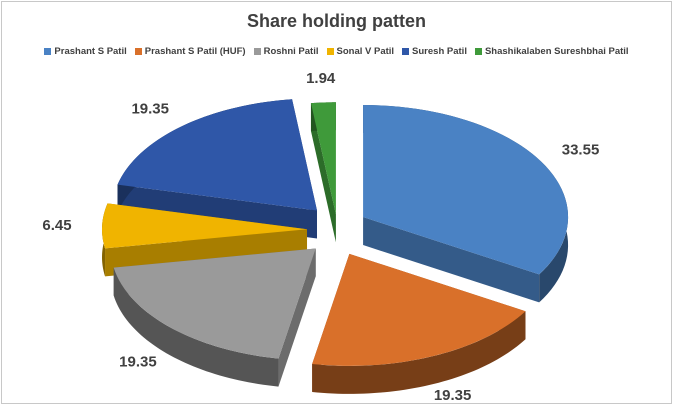  I want to click on legend-label: Prashant S Patil, so click(90, 51).